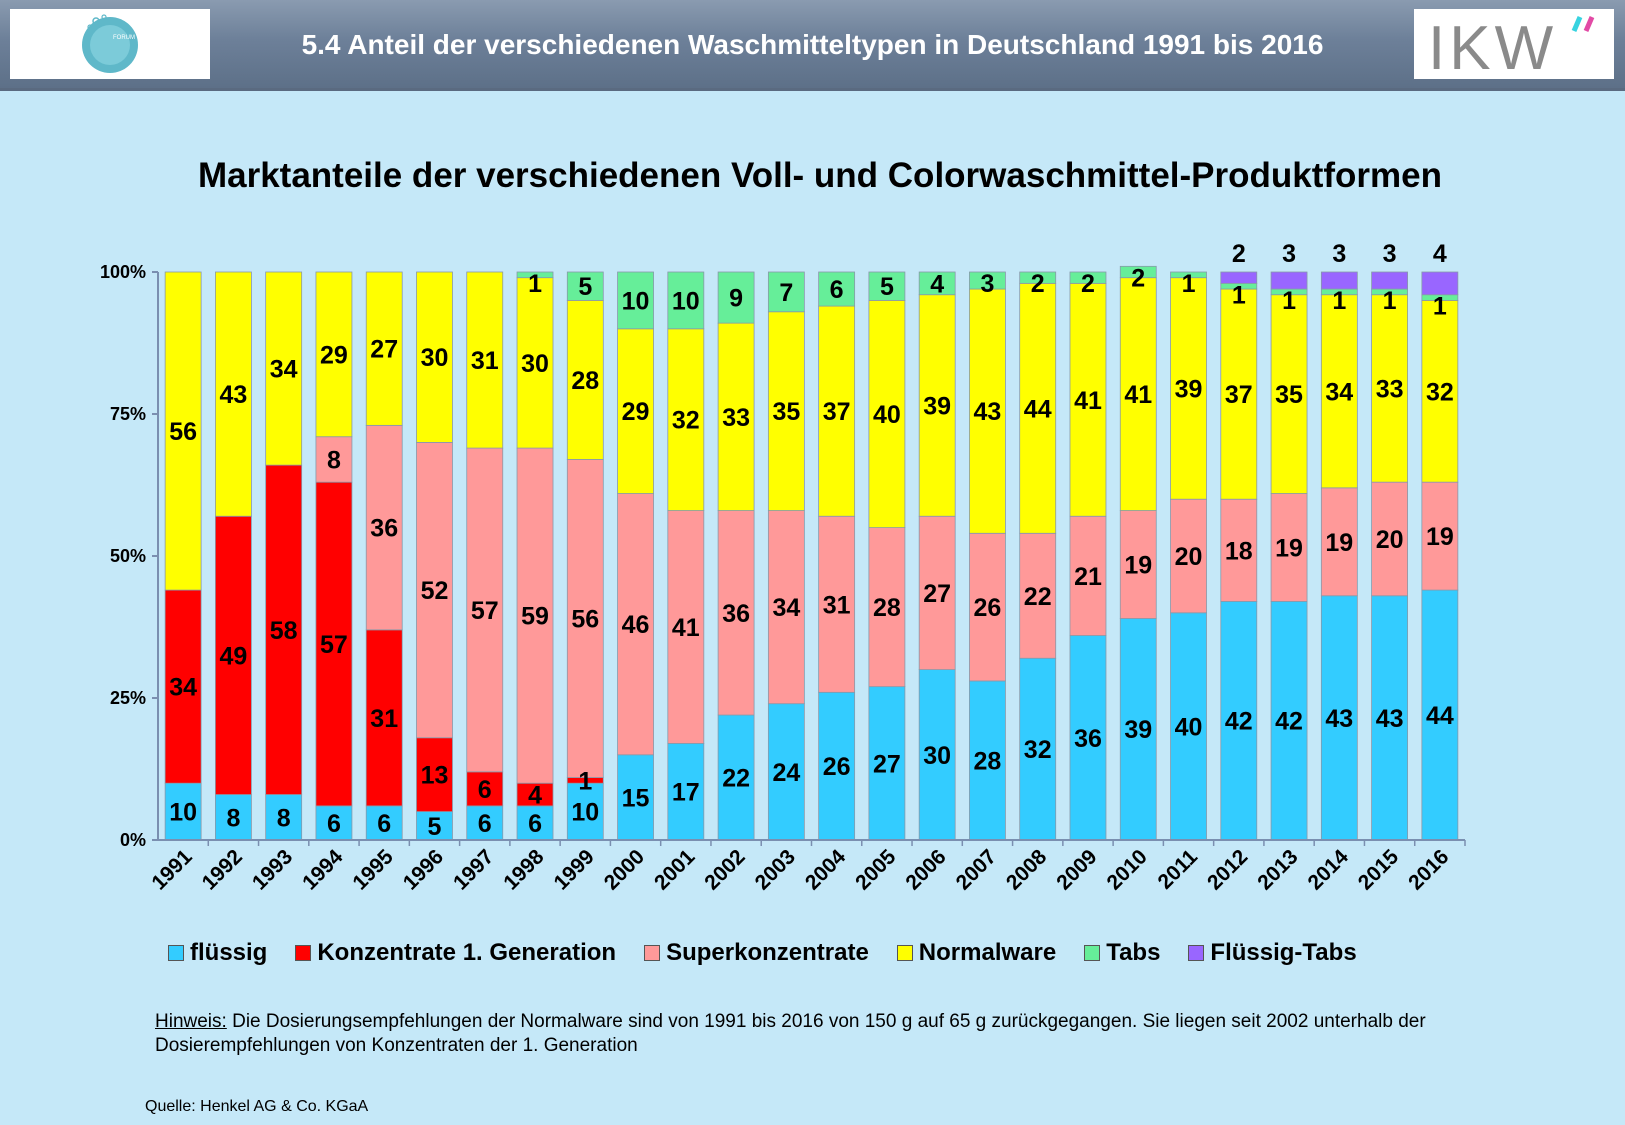 The height and width of the screenshot is (1125, 1625). Describe the element at coordinates (183, 432) in the screenshot. I see `data-label: 56` at that location.